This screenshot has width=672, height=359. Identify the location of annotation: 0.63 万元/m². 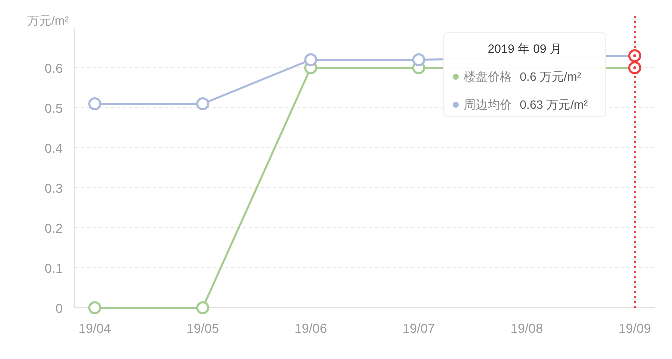
(554, 105).